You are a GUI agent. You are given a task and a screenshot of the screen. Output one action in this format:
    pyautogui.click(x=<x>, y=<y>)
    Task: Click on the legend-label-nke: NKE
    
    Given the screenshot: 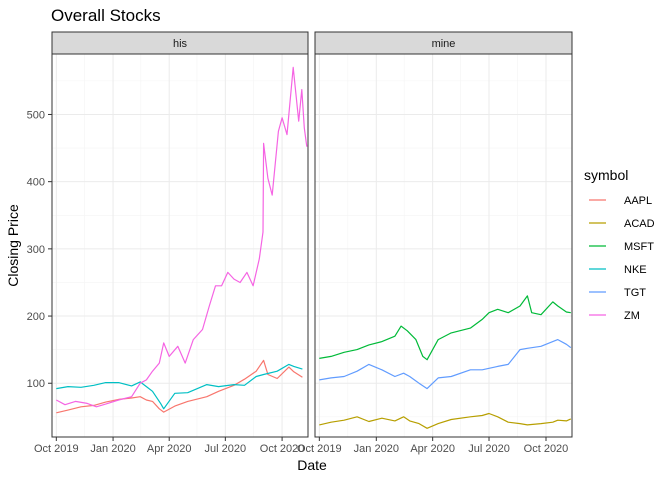 What is the action you would take?
    pyautogui.click(x=635, y=270)
    